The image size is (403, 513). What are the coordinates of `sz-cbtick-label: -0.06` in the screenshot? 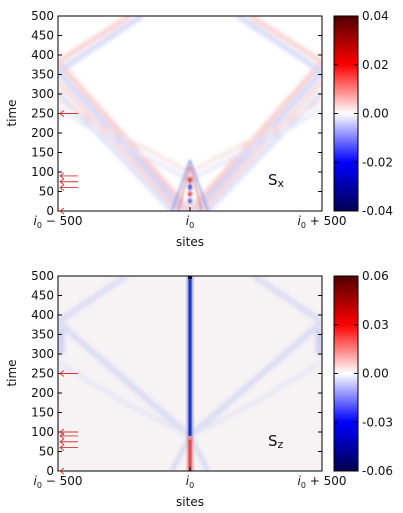 It's located at (377, 471).